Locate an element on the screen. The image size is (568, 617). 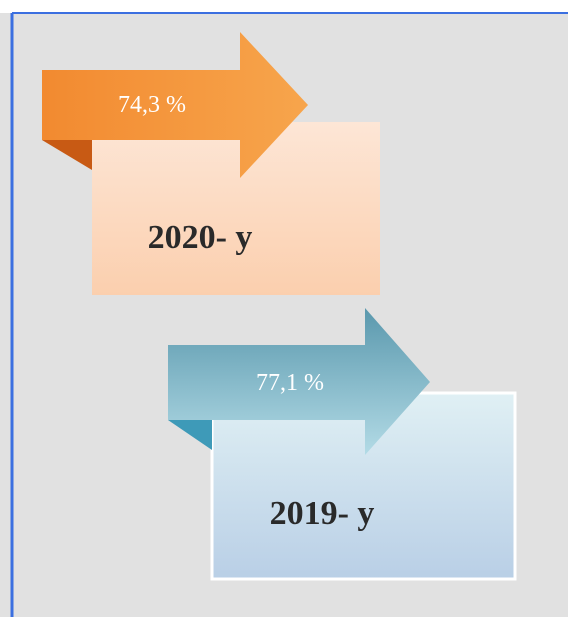
percent: 77,1 % is located at coordinates (290, 383).